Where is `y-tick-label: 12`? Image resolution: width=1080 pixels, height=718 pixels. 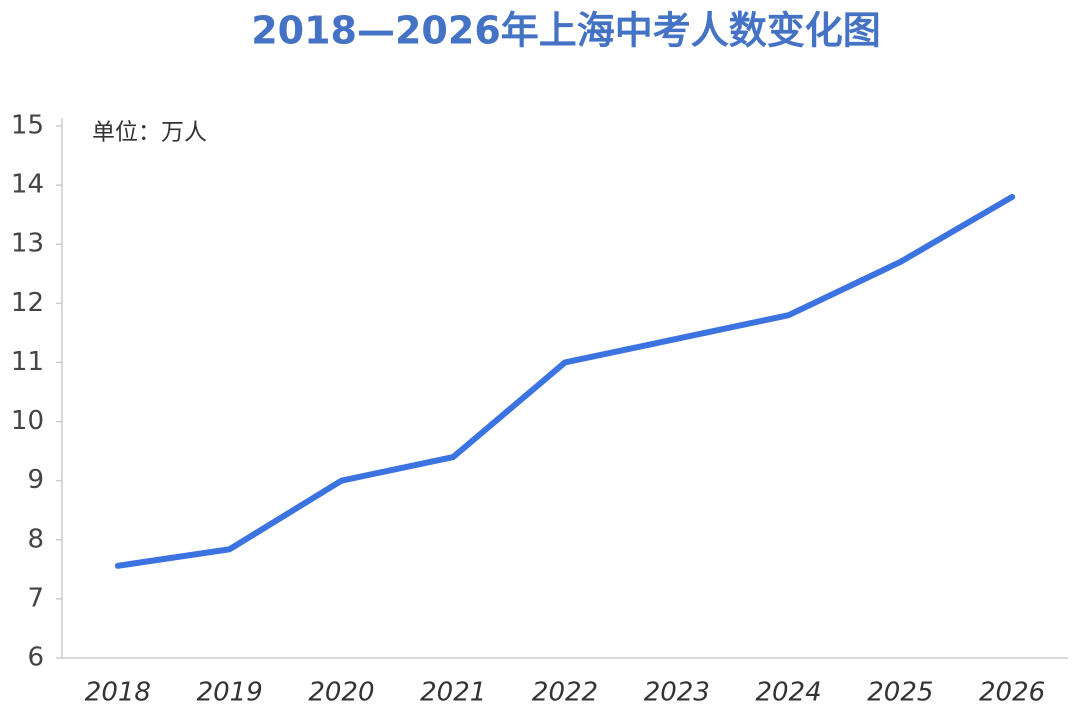
y-tick-label: 12 is located at coordinates (27, 303).